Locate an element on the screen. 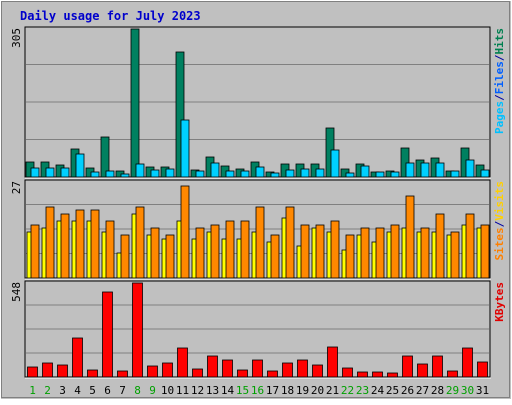 The height and width of the screenshot is (405, 512). x-tick-label-day-13: 13 is located at coordinates (212, 390).